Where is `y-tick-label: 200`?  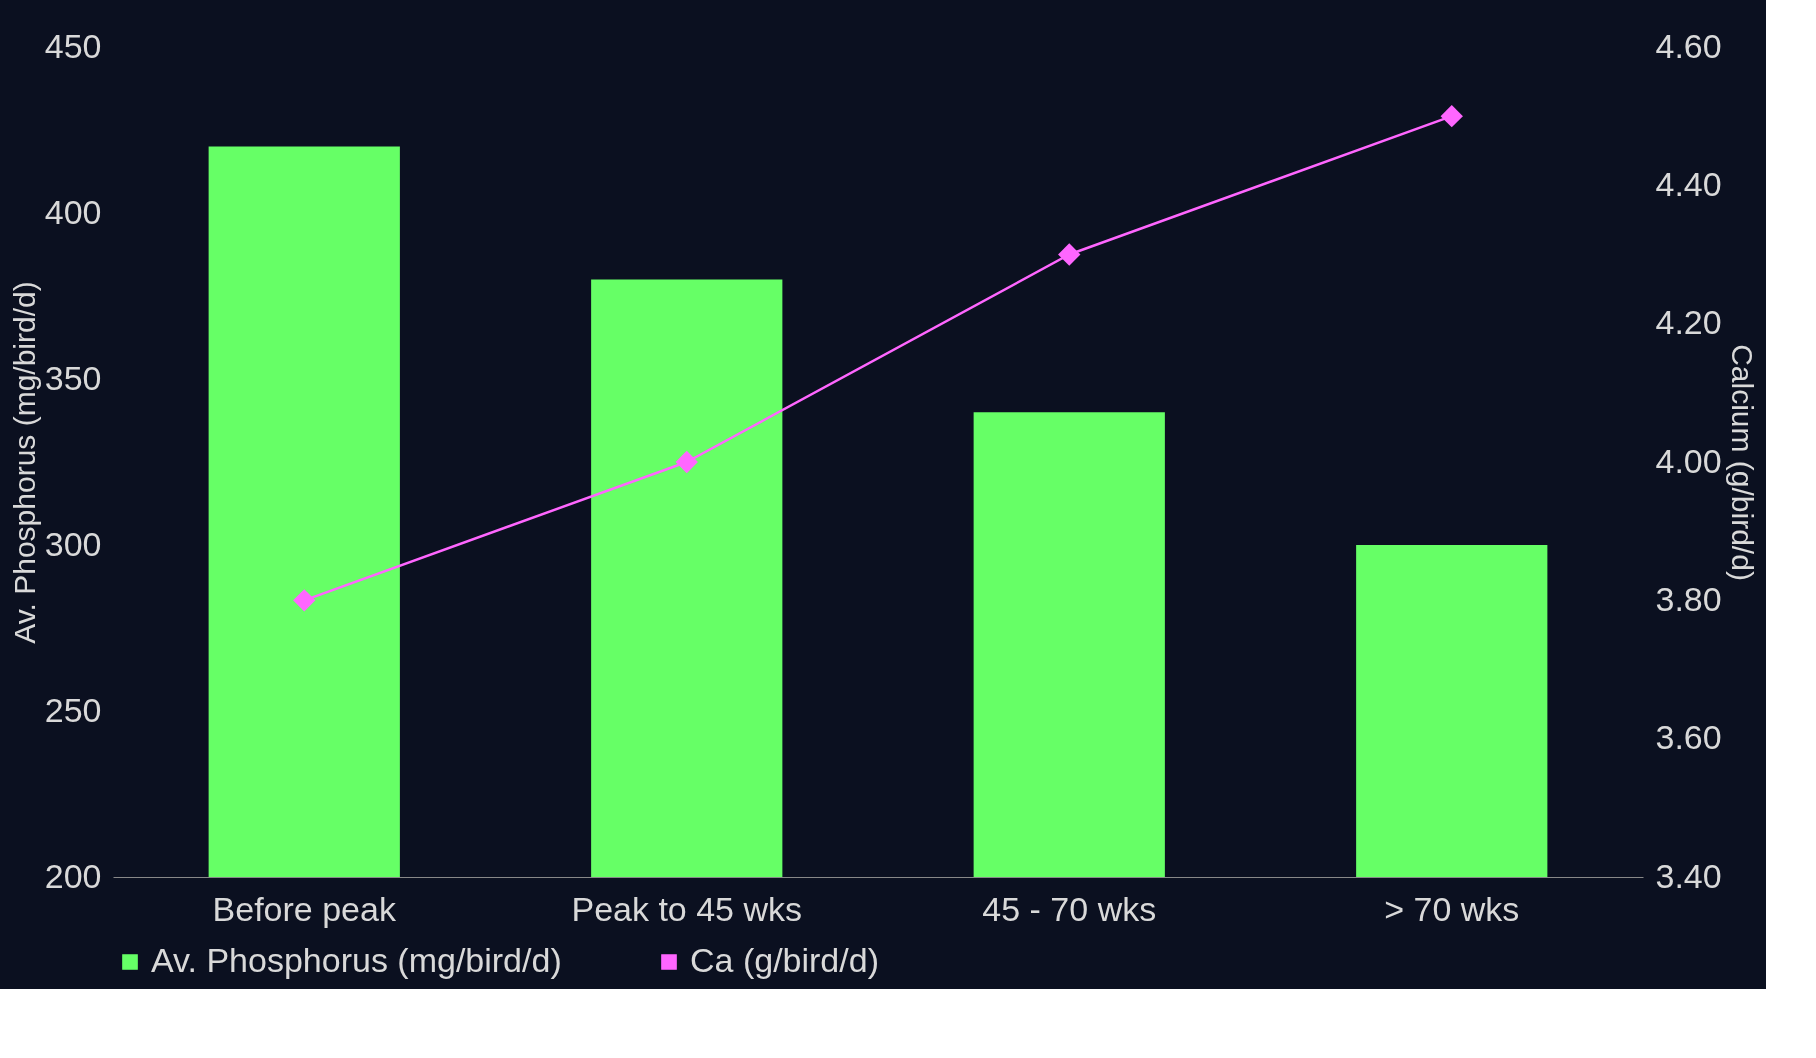 y-tick-label: 200 is located at coordinates (73, 875).